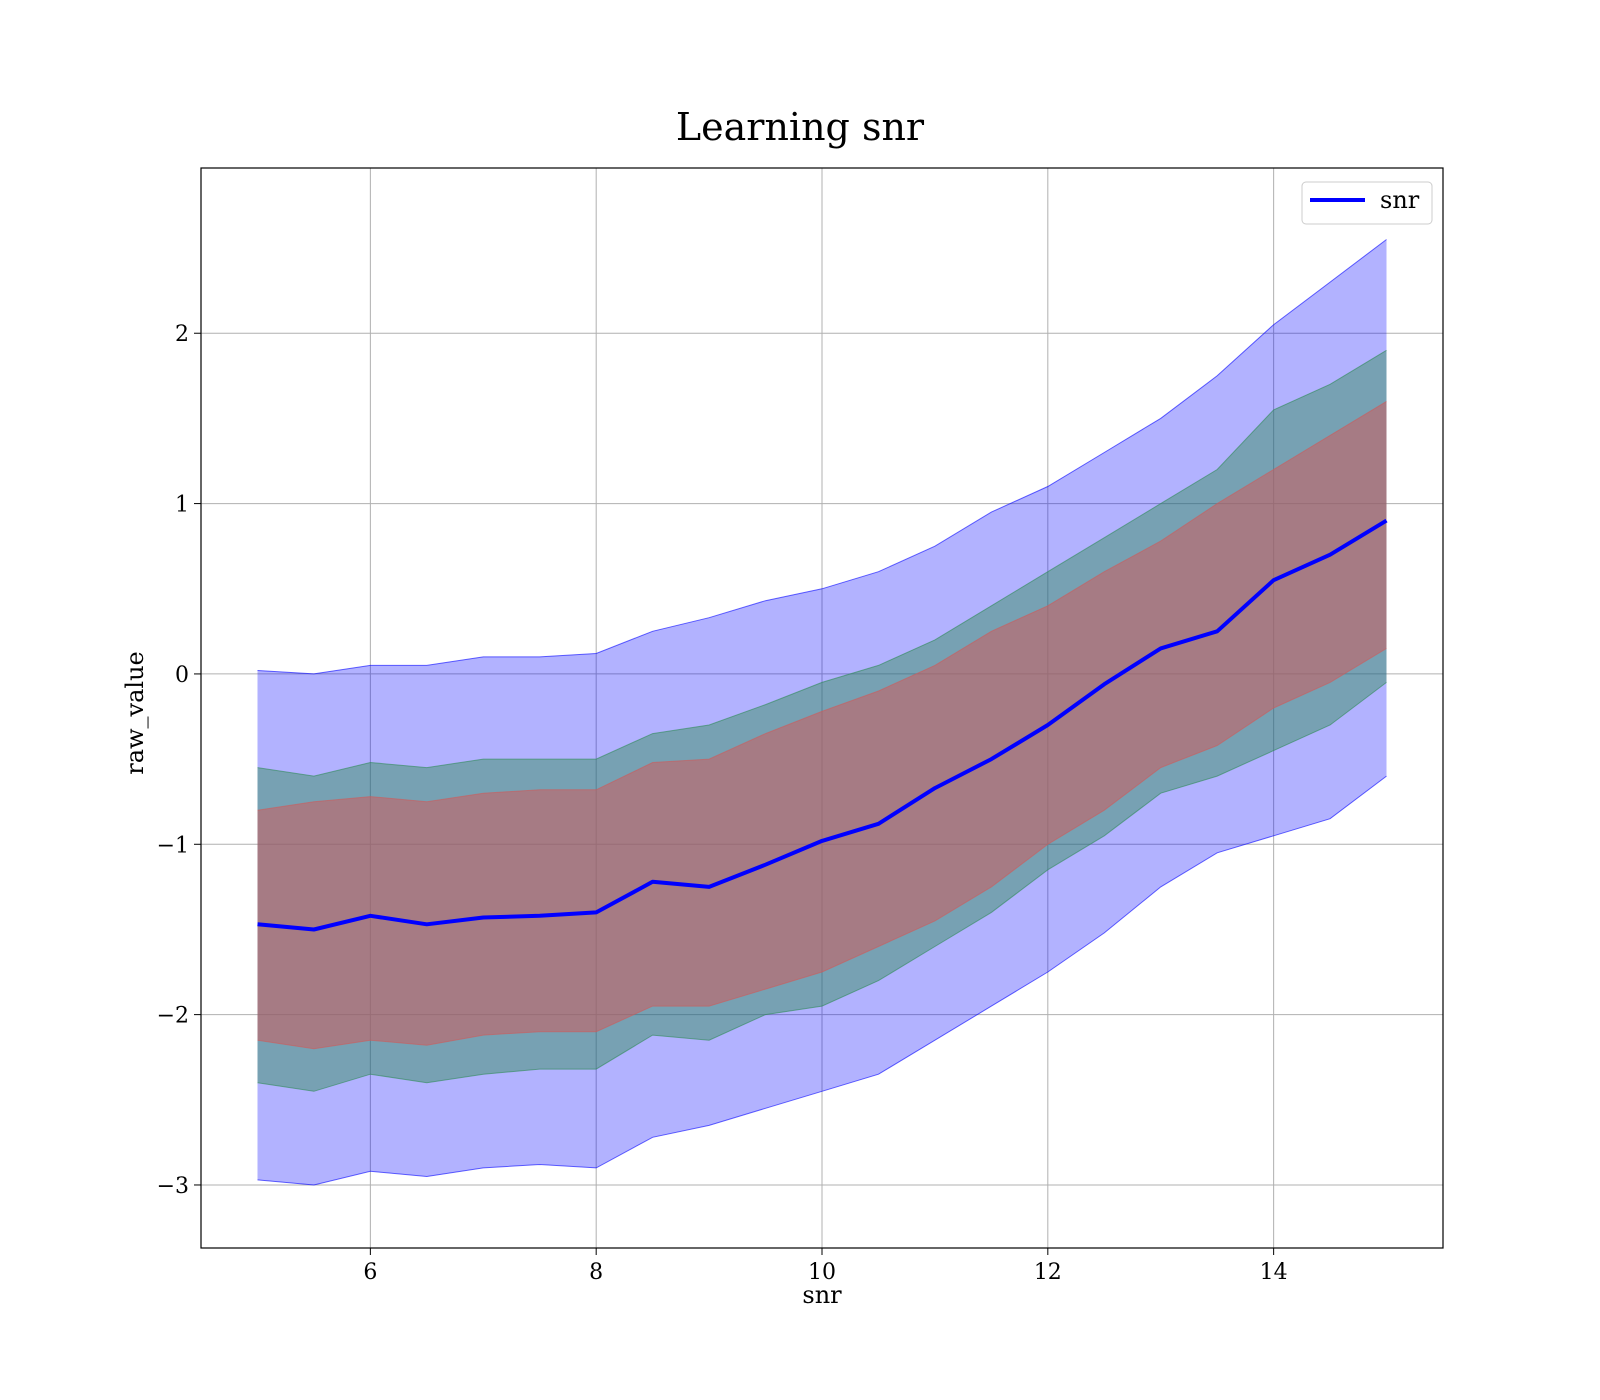 This screenshot has width=1600, height=1400. What do you see at coordinates (596, 1272) in the screenshot?
I see `x-tick-label: 8` at bounding box center [596, 1272].